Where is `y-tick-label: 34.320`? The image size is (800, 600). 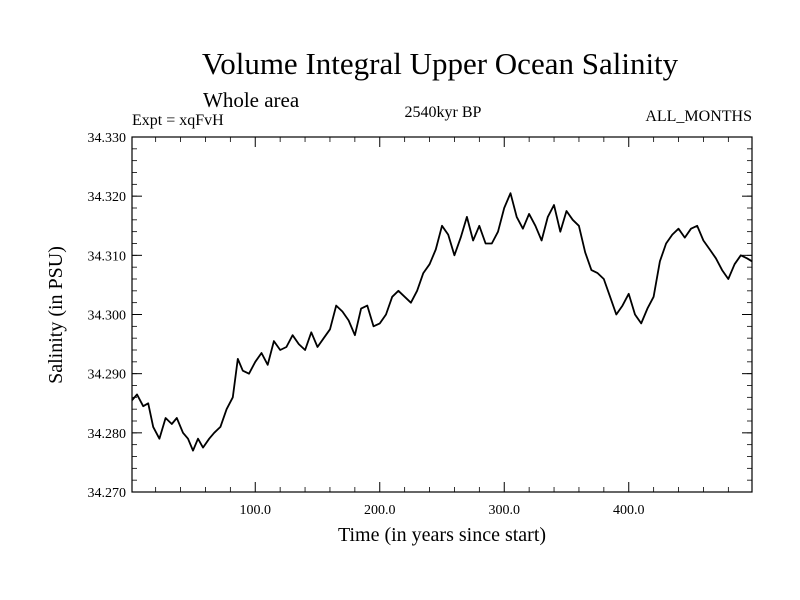 y-tick-label: 34.320 is located at coordinates (107, 197).